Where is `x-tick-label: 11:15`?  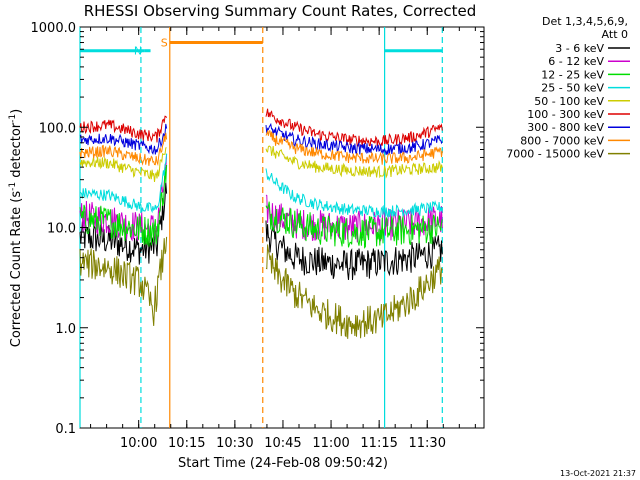
x-tick-label: 11:15 is located at coordinates (378, 443).